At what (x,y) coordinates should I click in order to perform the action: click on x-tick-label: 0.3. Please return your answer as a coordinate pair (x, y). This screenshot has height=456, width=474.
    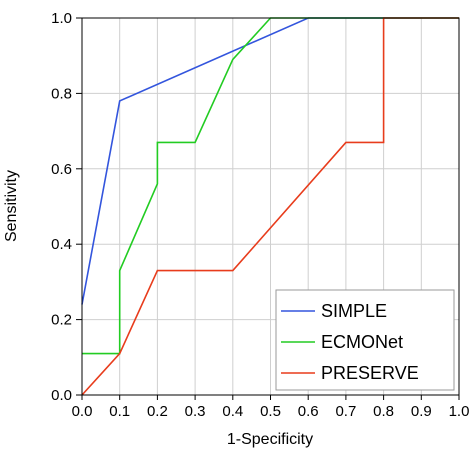
    Looking at the image, I should click on (195, 411).